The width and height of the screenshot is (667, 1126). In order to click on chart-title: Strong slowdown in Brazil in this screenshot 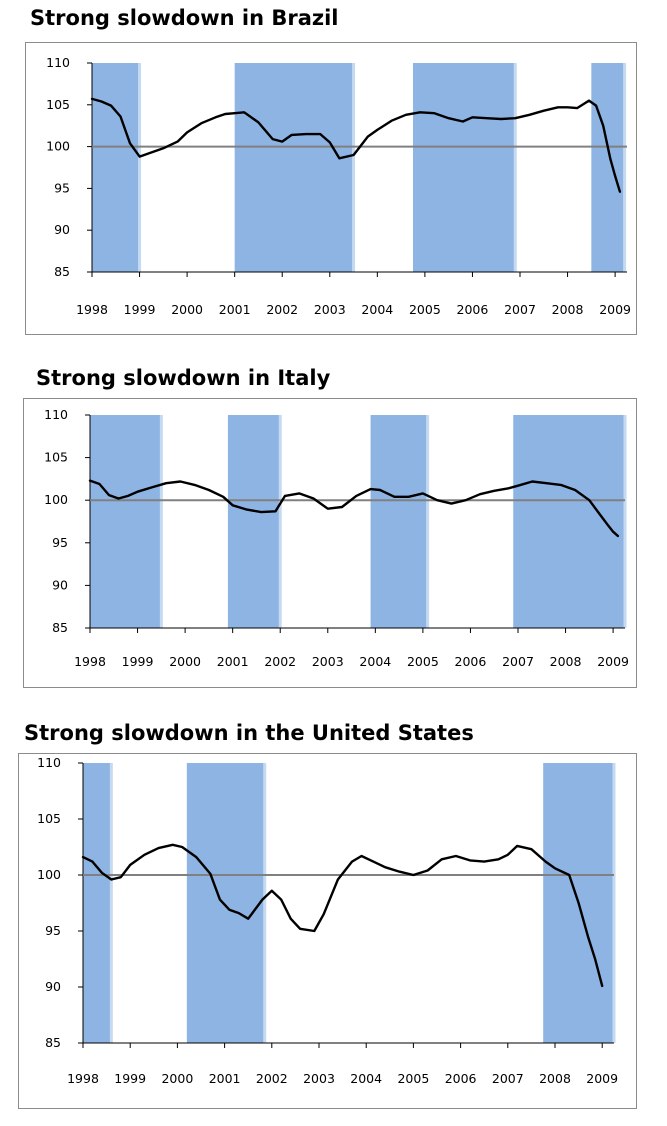, I will do `click(184, 18)`.